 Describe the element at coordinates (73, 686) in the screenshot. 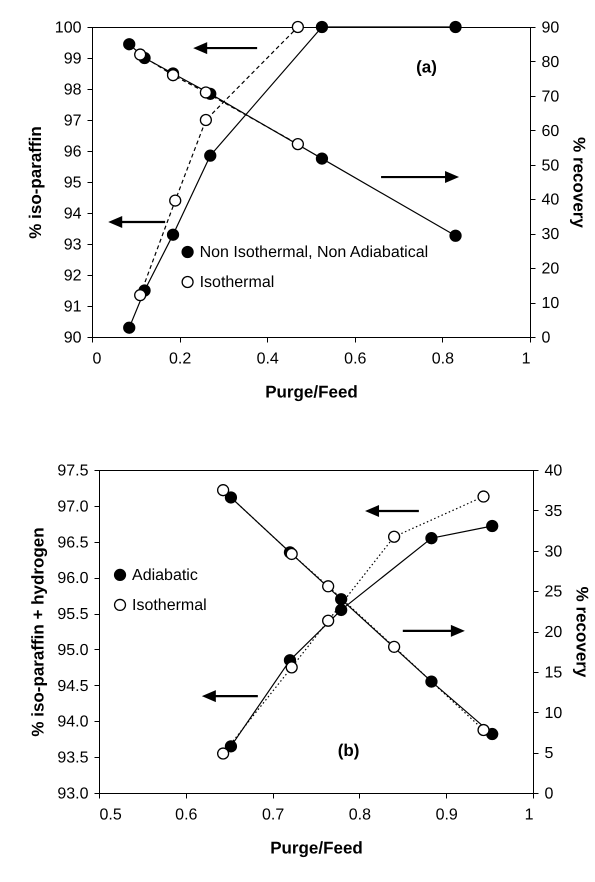

I see `y-tick-label: 94.5` at that location.